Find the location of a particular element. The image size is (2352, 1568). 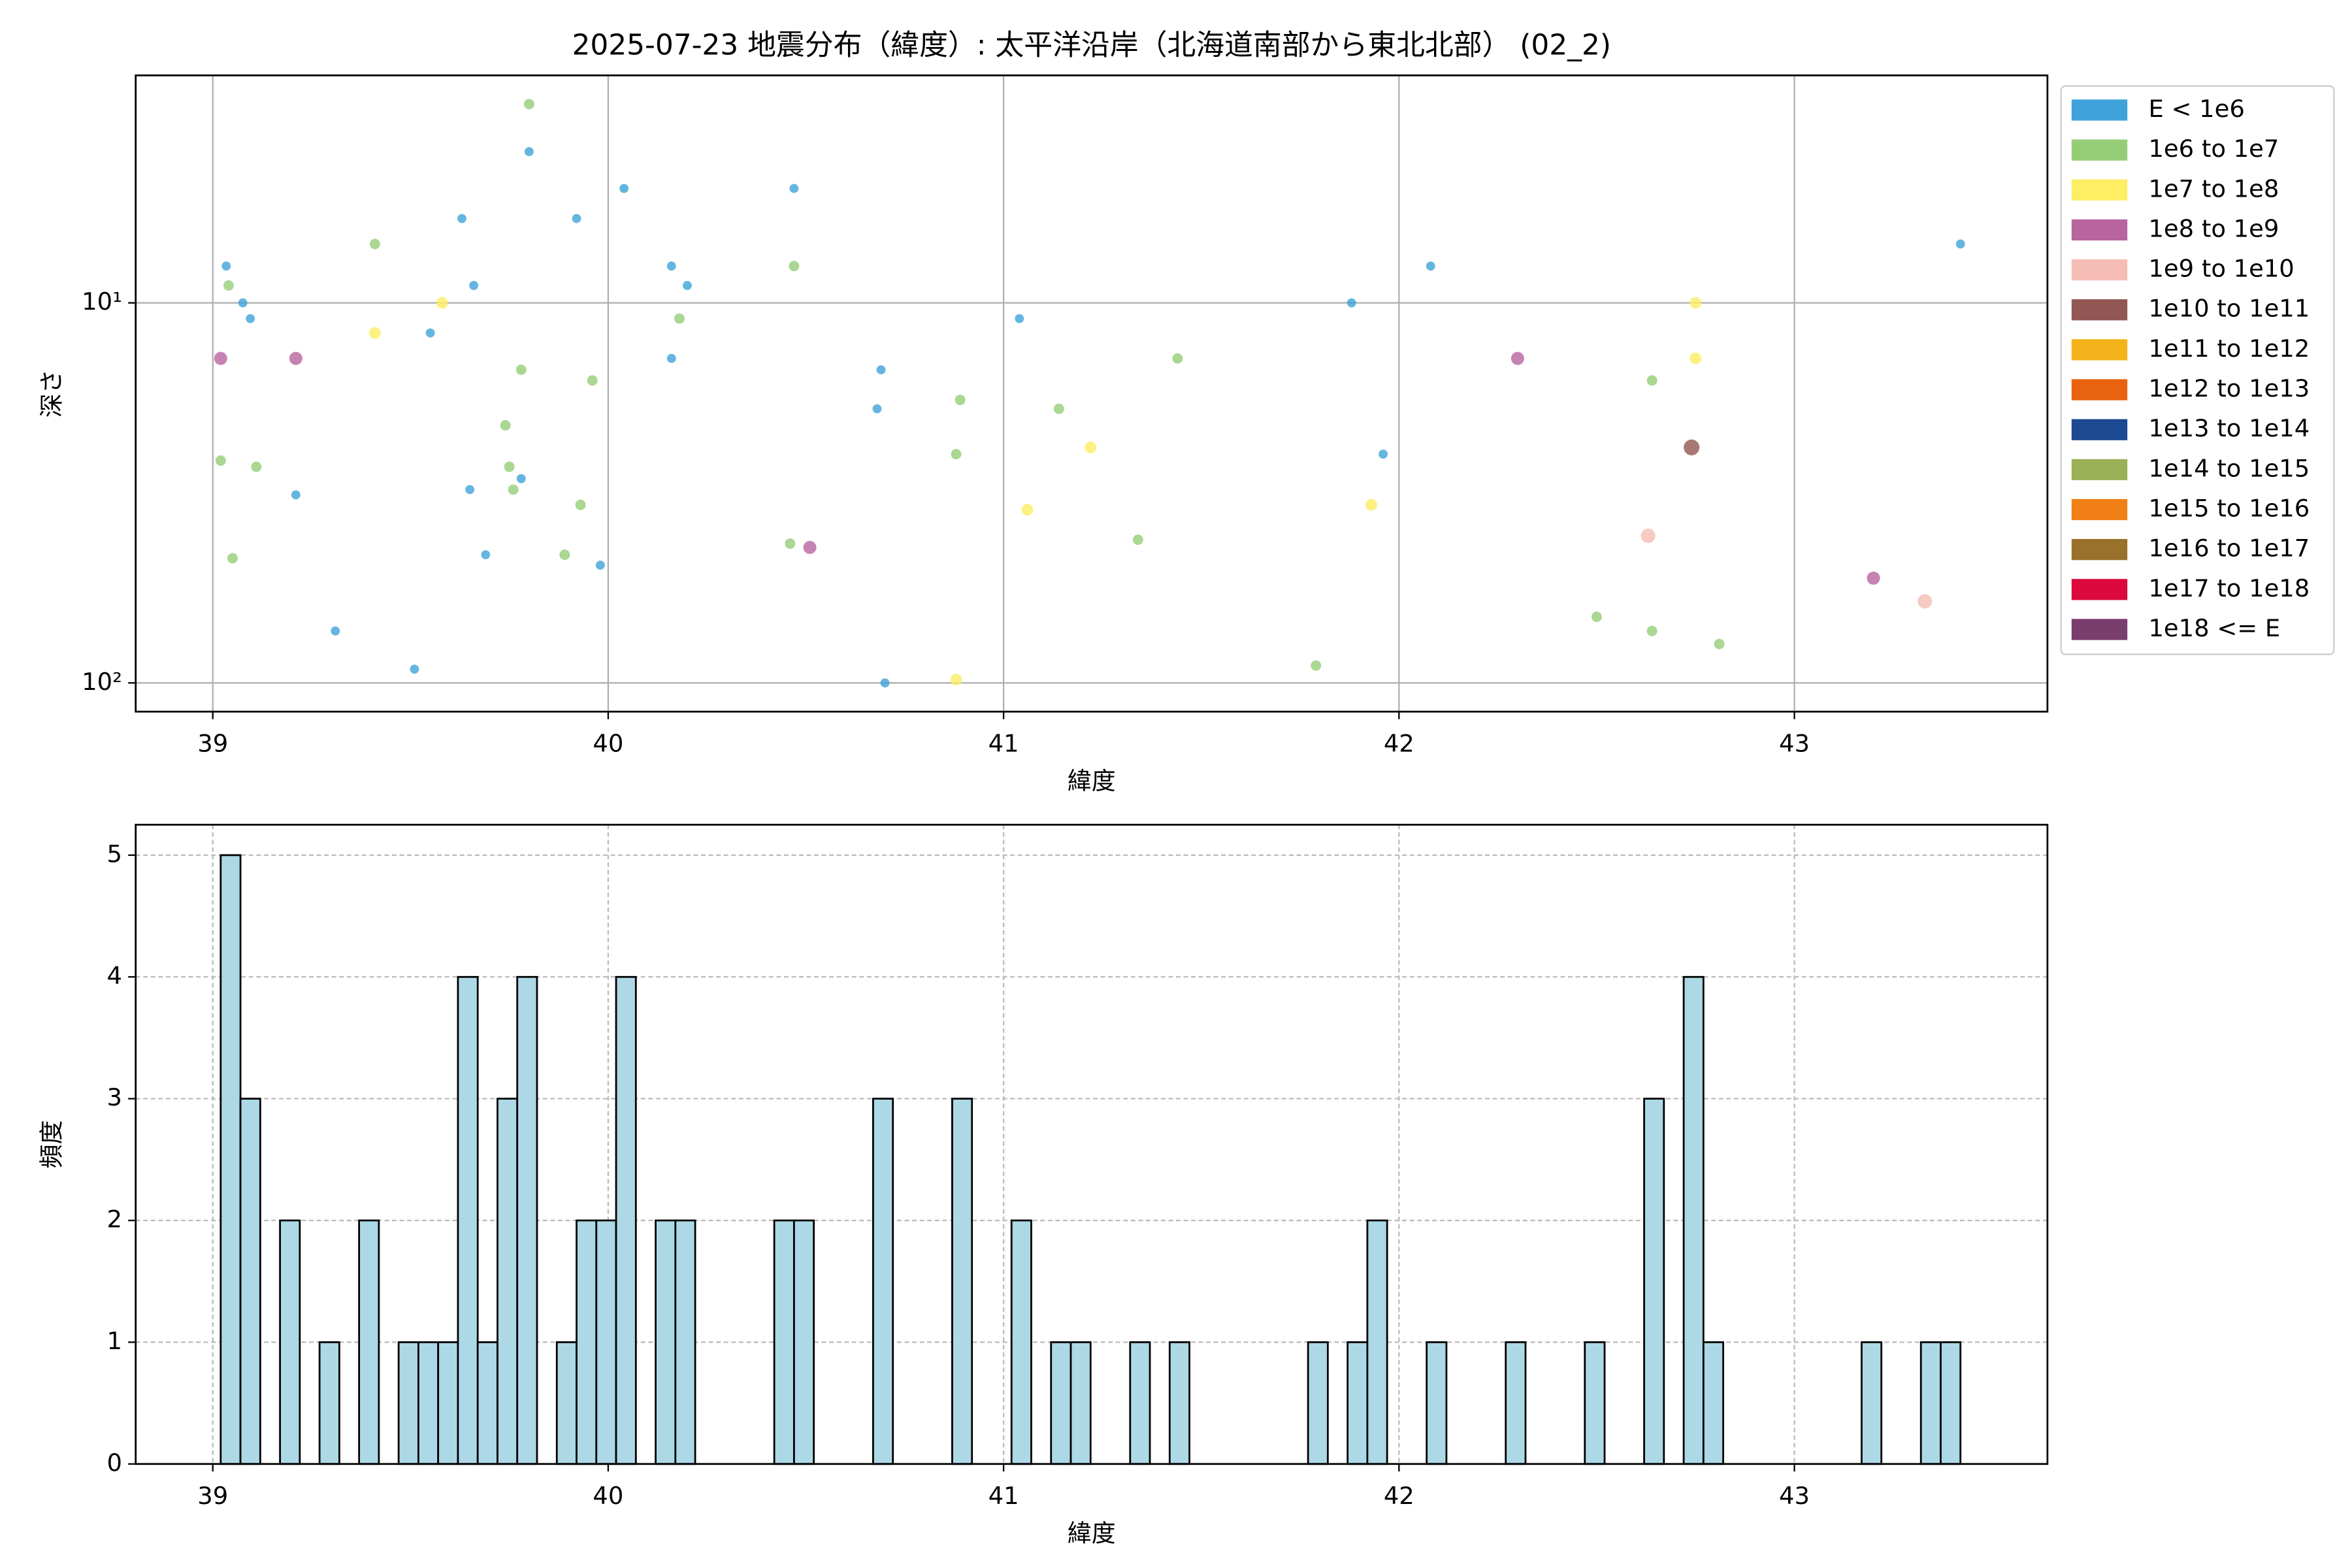

legend-label: 1e14 to 1e15 is located at coordinates (2229, 468).